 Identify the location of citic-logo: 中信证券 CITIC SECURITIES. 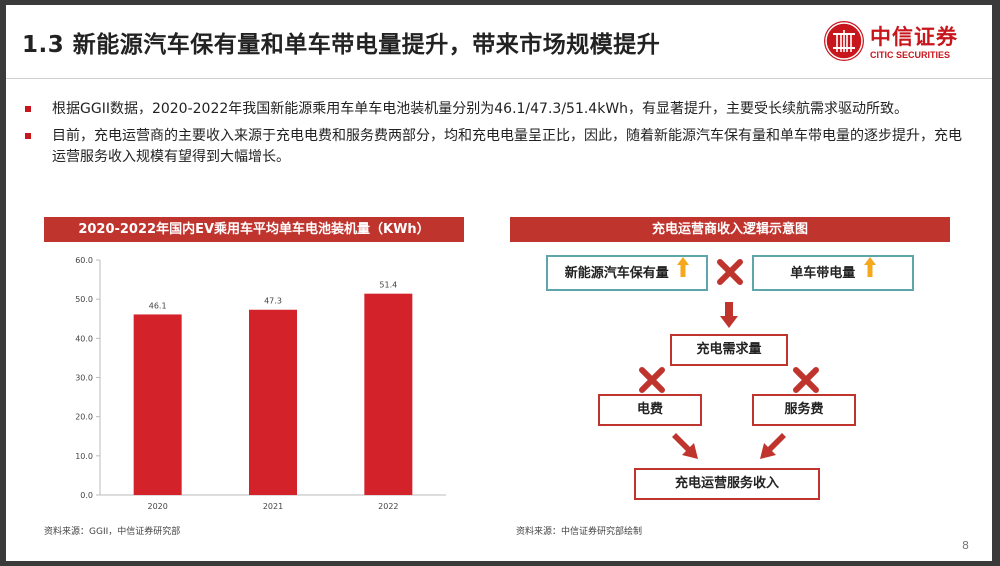
(904, 42).